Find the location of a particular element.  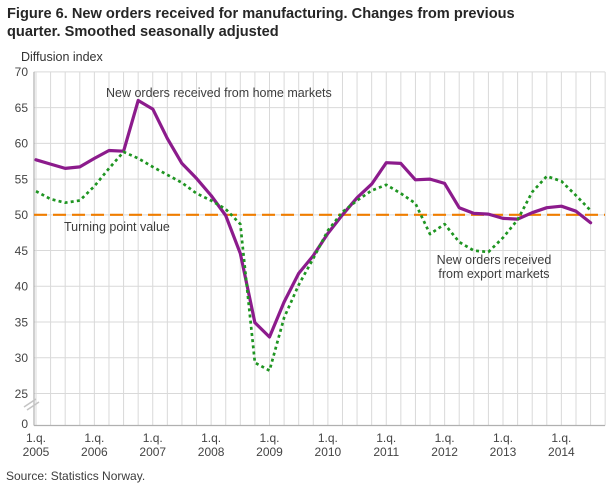

svg-text: 40 is located at coordinates (22, 287).